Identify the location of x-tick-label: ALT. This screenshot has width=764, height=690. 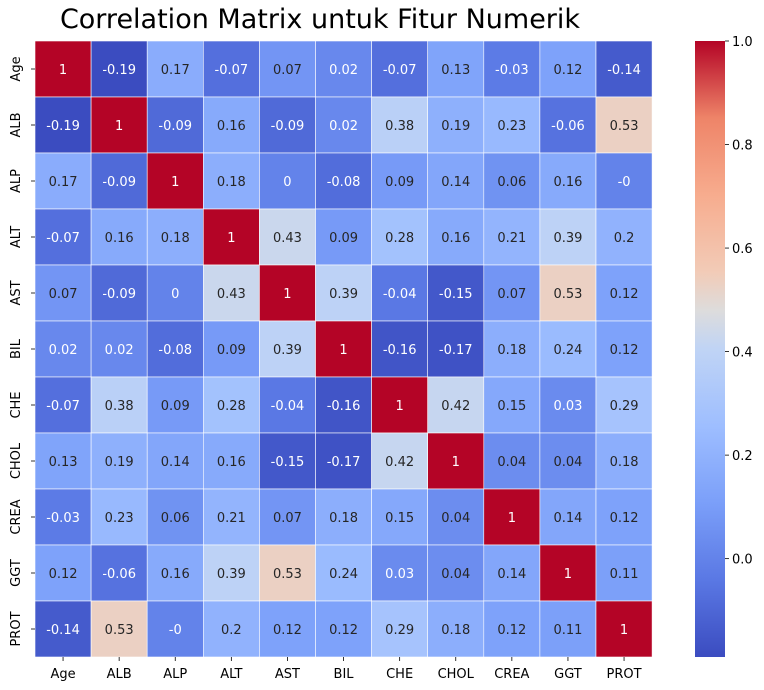
(231, 674).